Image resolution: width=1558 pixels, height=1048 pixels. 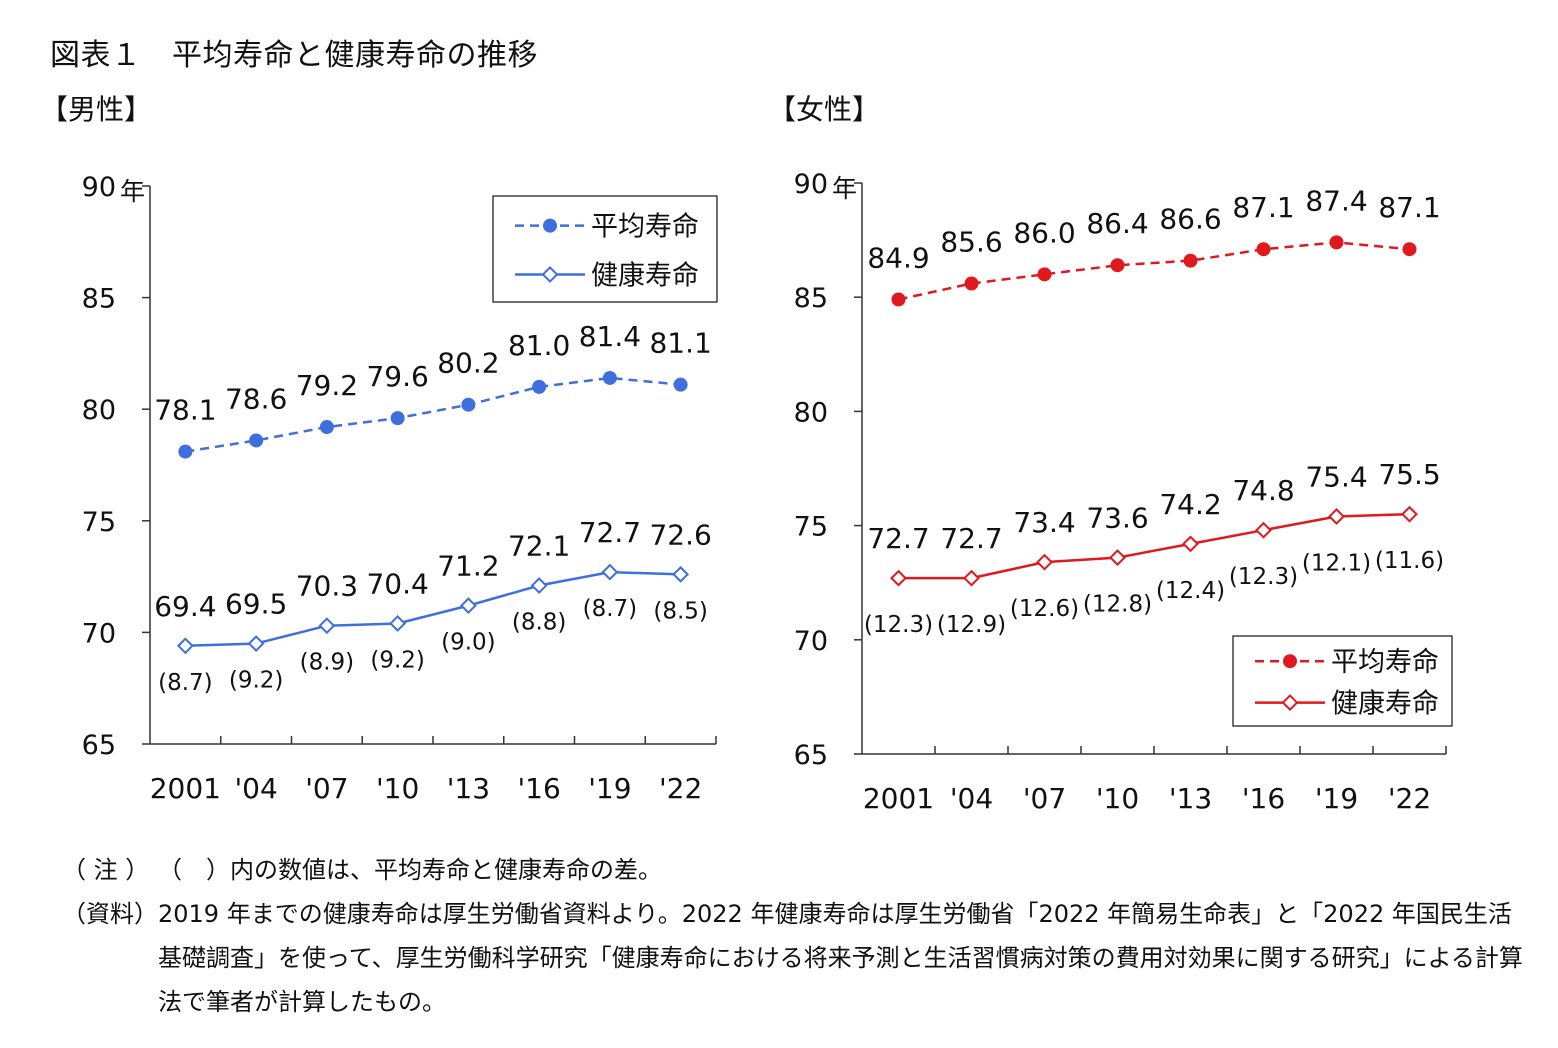 I want to click on avg-life-value-label: 80.2, so click(x=468, y=363).